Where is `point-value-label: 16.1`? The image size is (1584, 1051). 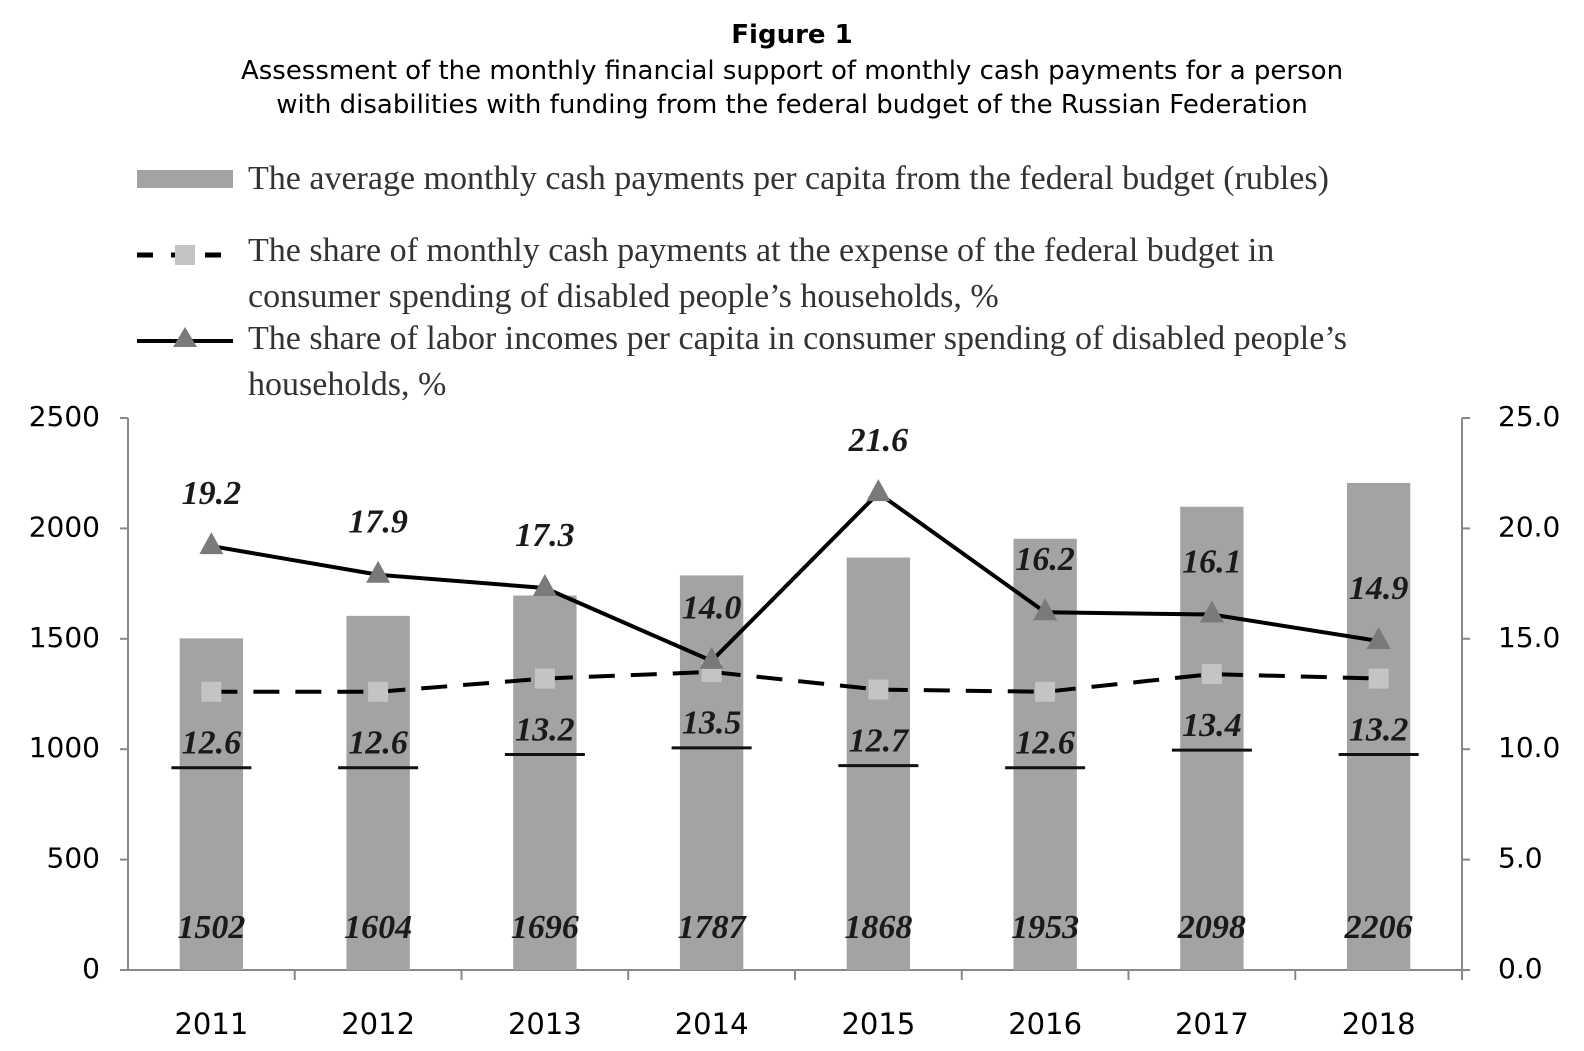
point-value-label: 16.1 is located at coordinates (1212, 561).